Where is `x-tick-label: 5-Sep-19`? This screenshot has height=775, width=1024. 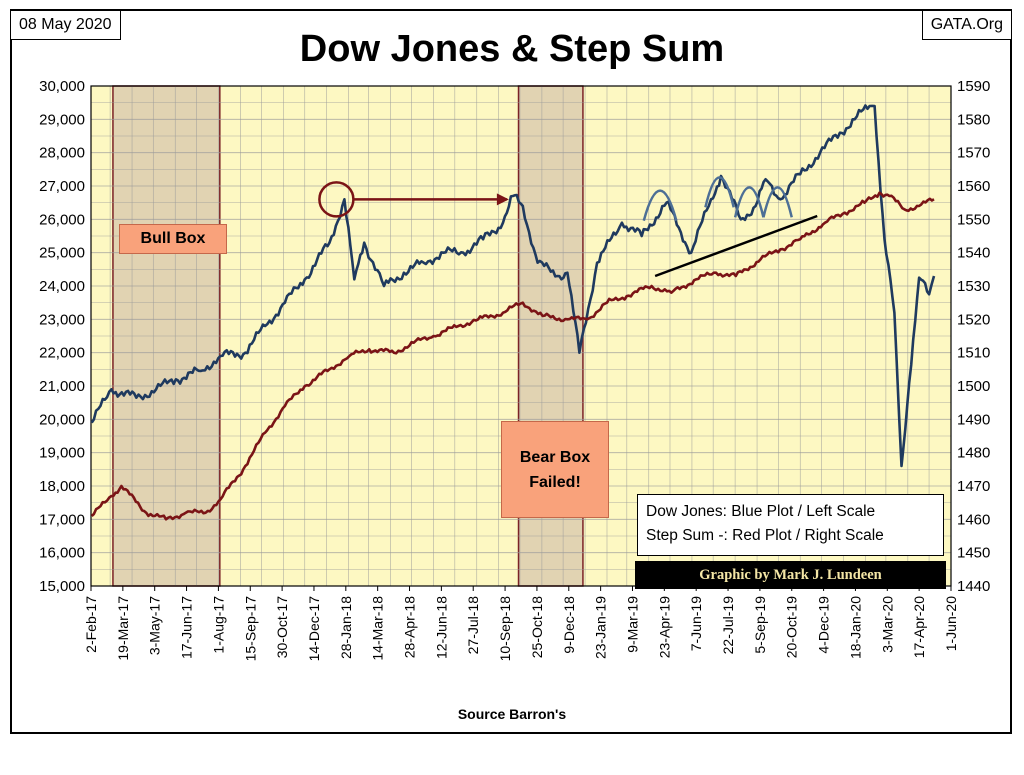
x-tick-label: 5-Sep-19 is located at coordinates (760, 625).